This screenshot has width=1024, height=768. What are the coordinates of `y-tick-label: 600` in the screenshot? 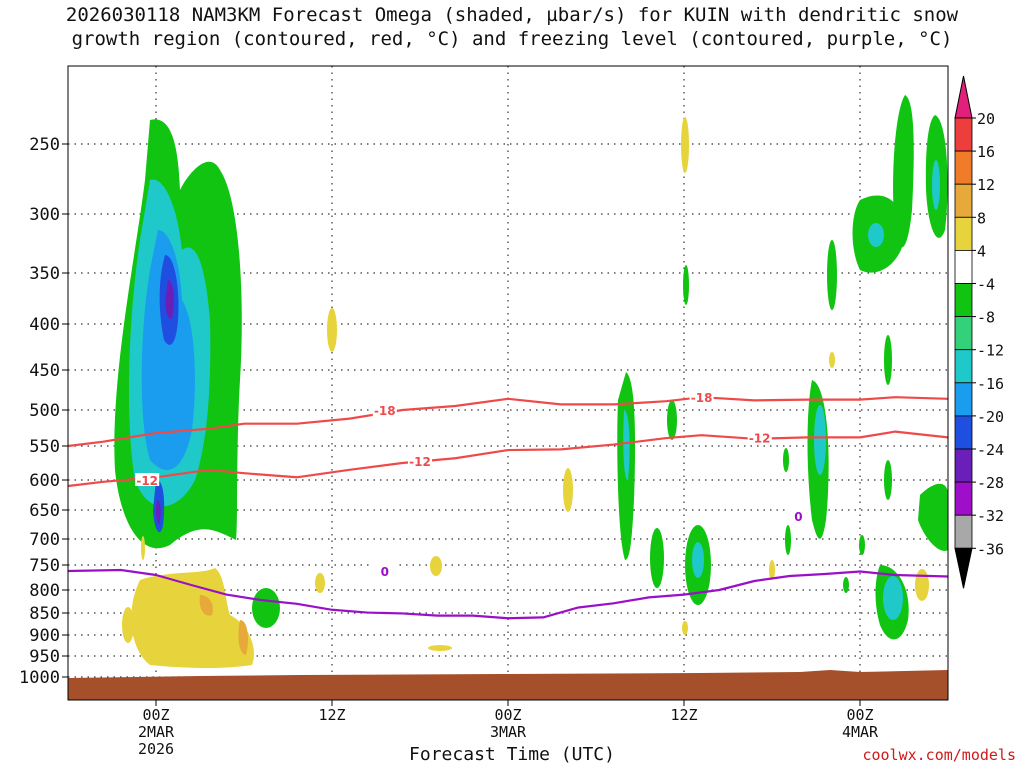 It's located at (44, 481).